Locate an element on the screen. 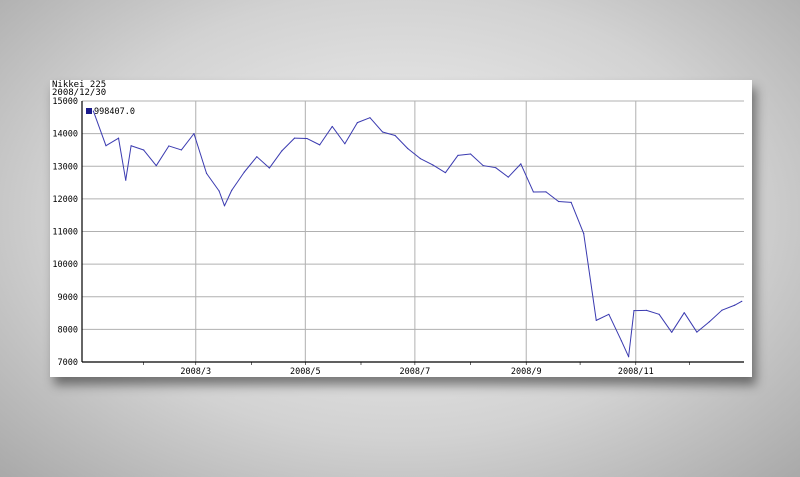  y-tick-label: 13000 is located at coordinates (65, 167).